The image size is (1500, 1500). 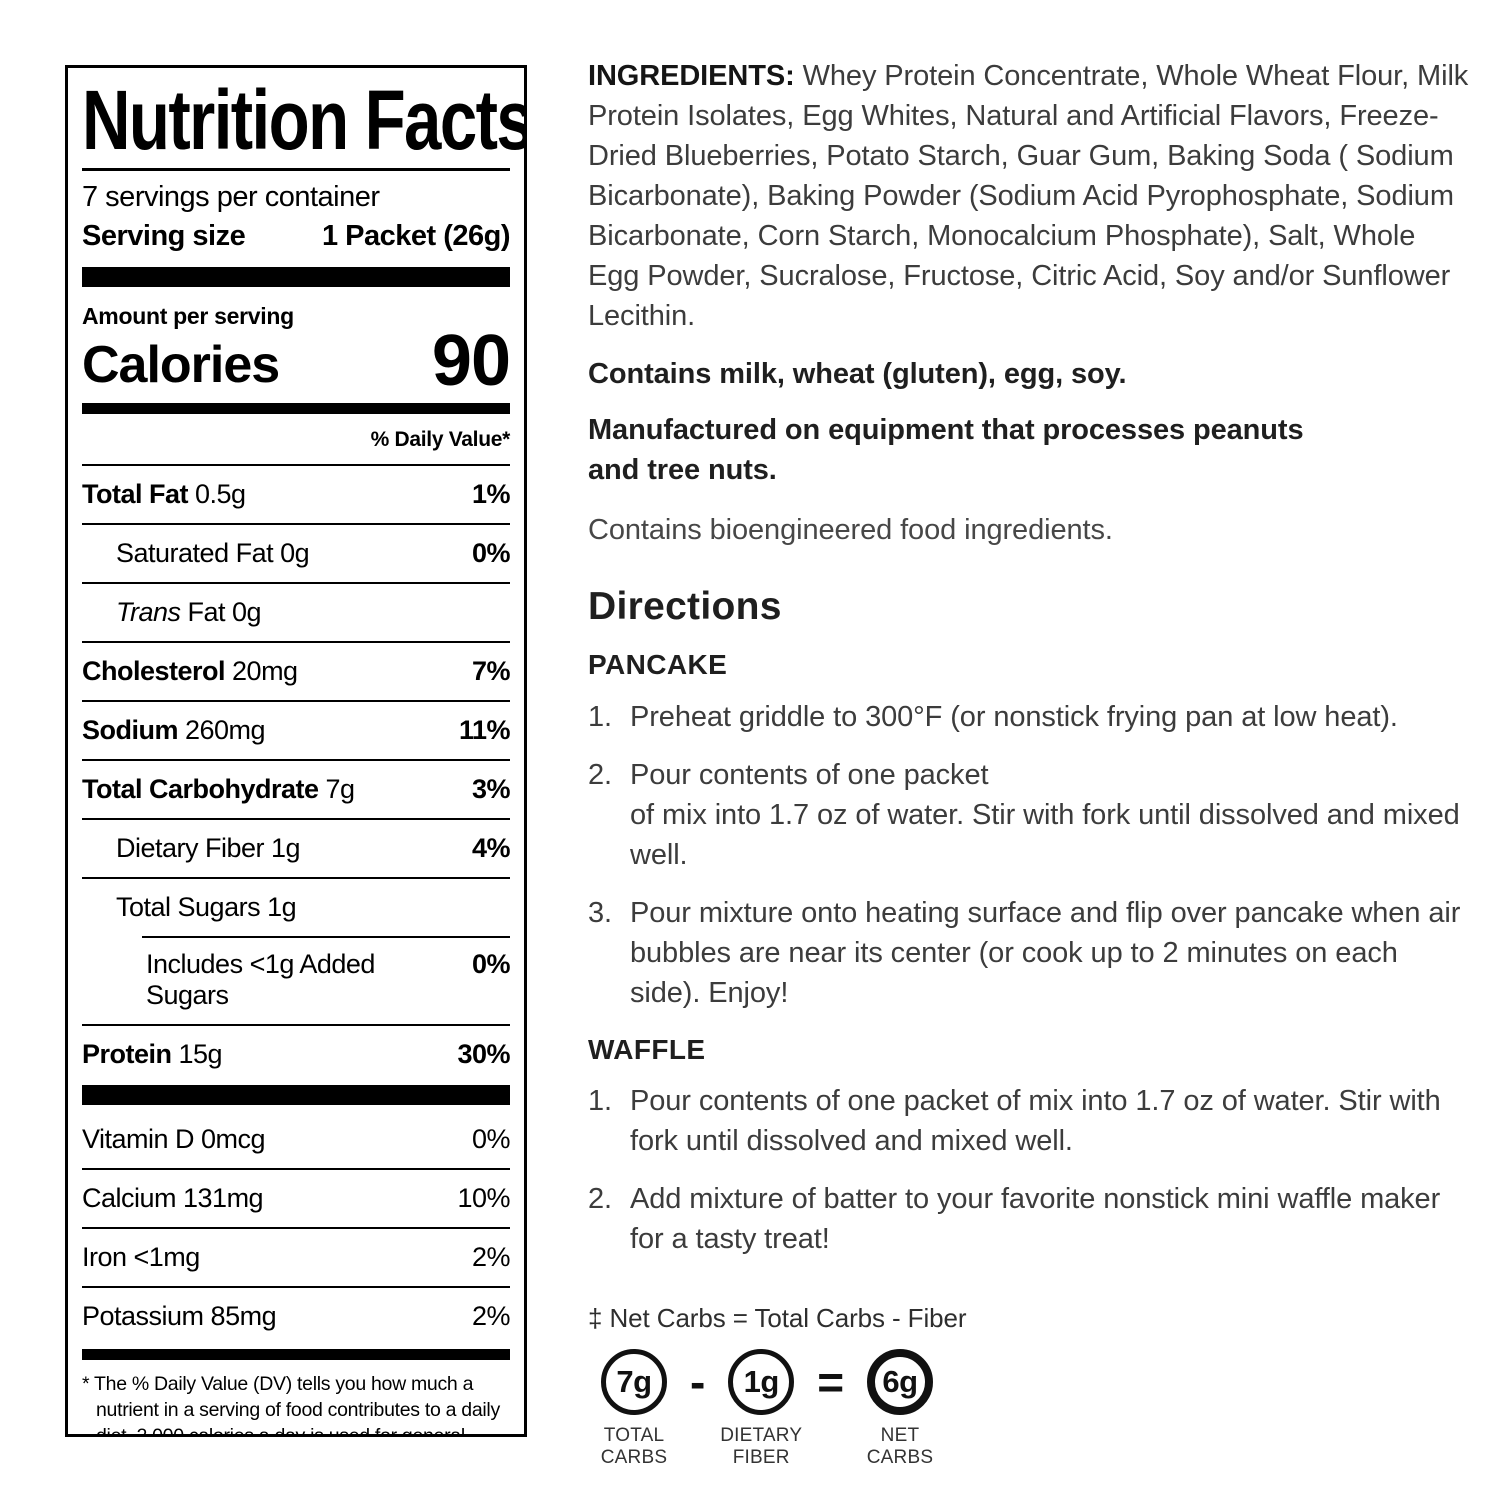 I want to click on servings-per-container: 7 servings per container, so click(x=231, y=196).